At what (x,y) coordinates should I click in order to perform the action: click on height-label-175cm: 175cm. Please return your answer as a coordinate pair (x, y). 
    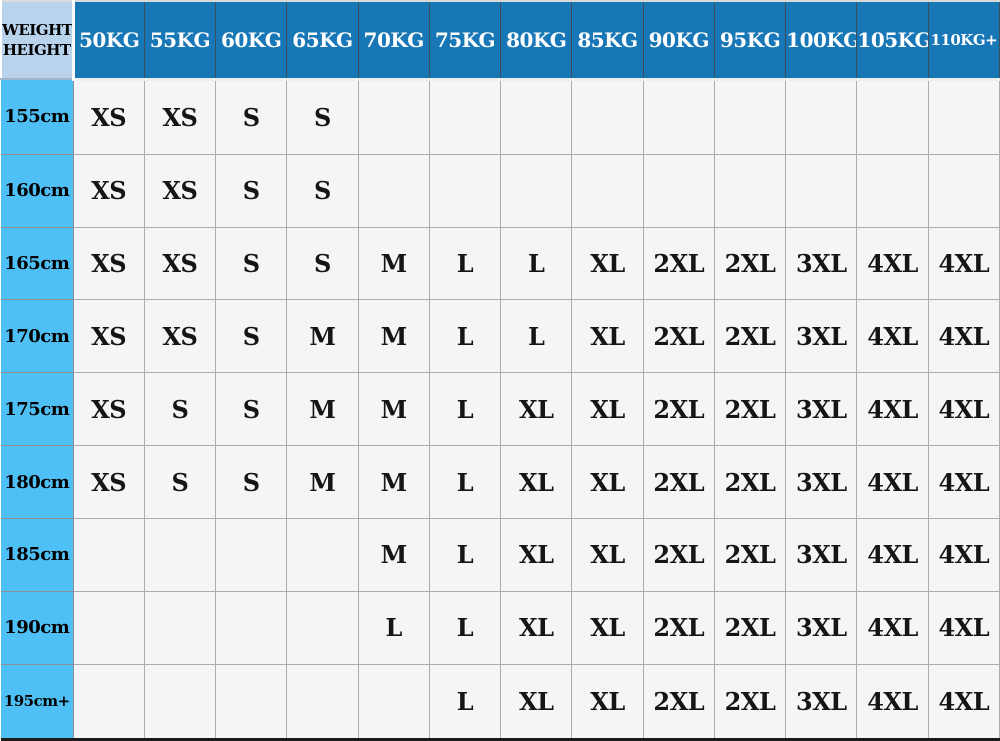
    Looking at the image, I should click on (37, 409).